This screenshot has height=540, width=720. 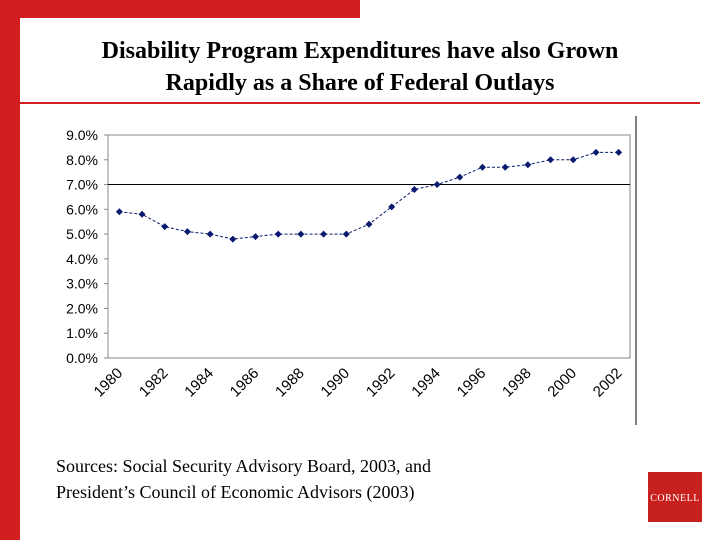 What do you see at coordinates (154, 383) in the screenshot?
I see `x-tick-label: 1982` at bounding box center [154, 383].